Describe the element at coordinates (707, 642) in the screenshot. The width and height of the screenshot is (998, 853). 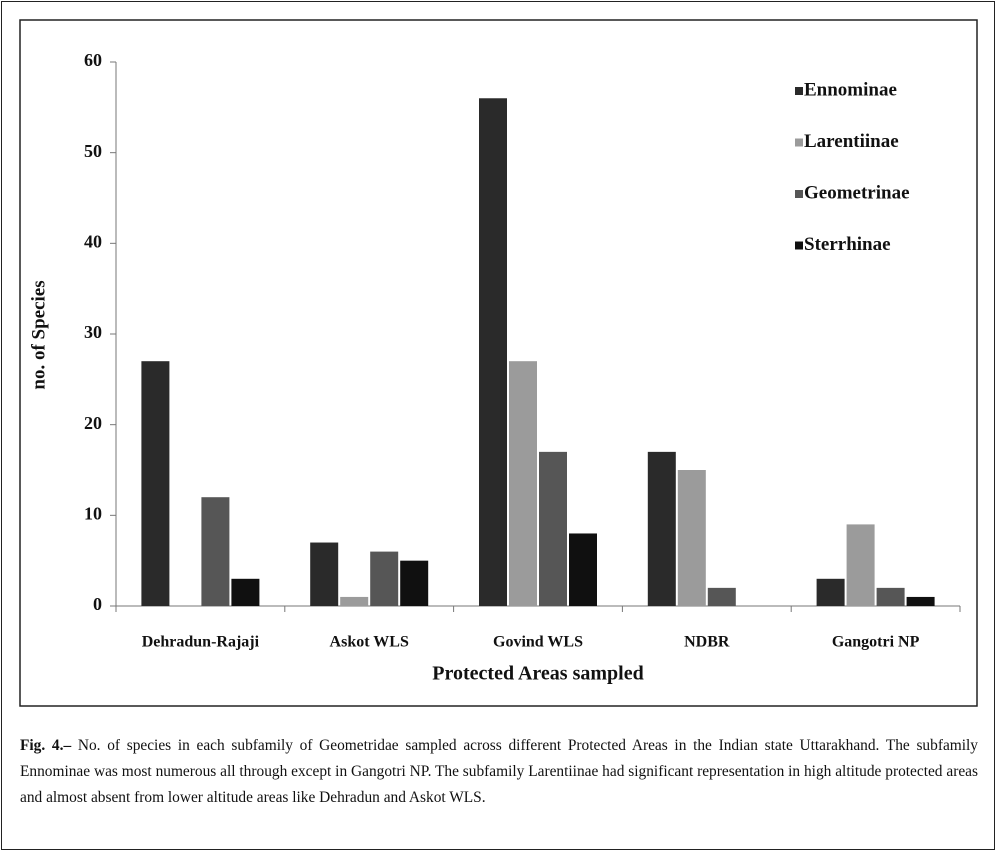
I see `x-tick-label: NDBR` at that location.